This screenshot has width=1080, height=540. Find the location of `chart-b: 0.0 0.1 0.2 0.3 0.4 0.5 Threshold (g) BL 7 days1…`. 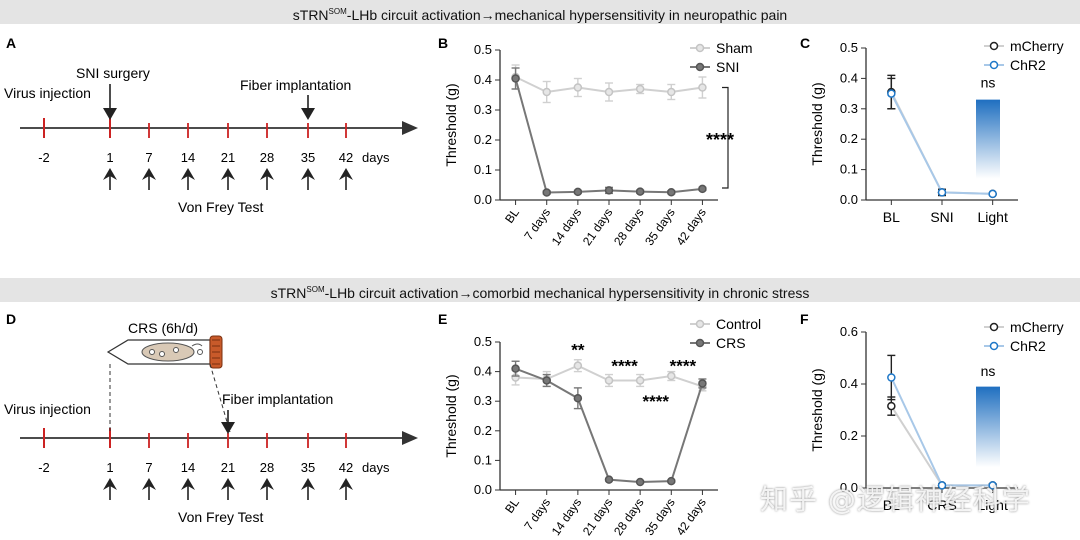

chart-b: 0.0 0.1 0.2 0.3 0.4 0.5 Threshold (g) BL 7 days1… is located at coordinates (598, 144).